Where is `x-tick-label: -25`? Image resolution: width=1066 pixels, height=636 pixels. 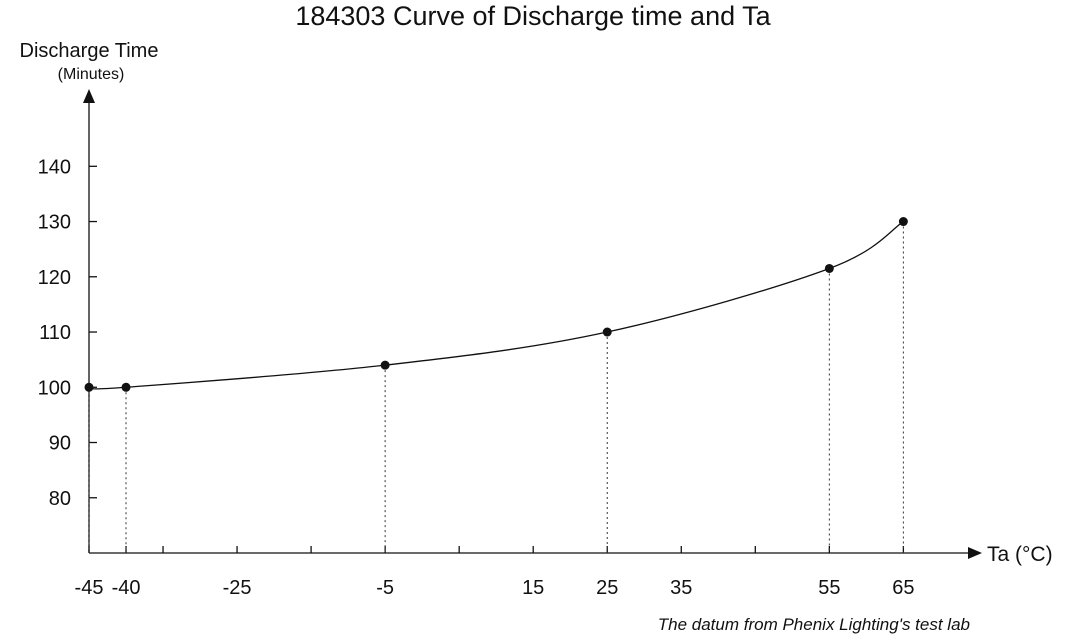
x-tick-label: -25 is located at coordinates (237, 588).